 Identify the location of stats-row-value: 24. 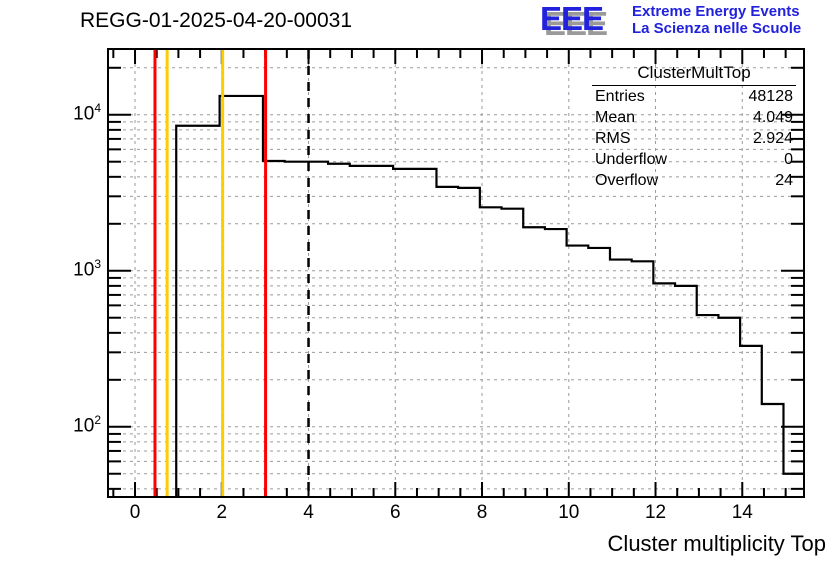
(784, 180).